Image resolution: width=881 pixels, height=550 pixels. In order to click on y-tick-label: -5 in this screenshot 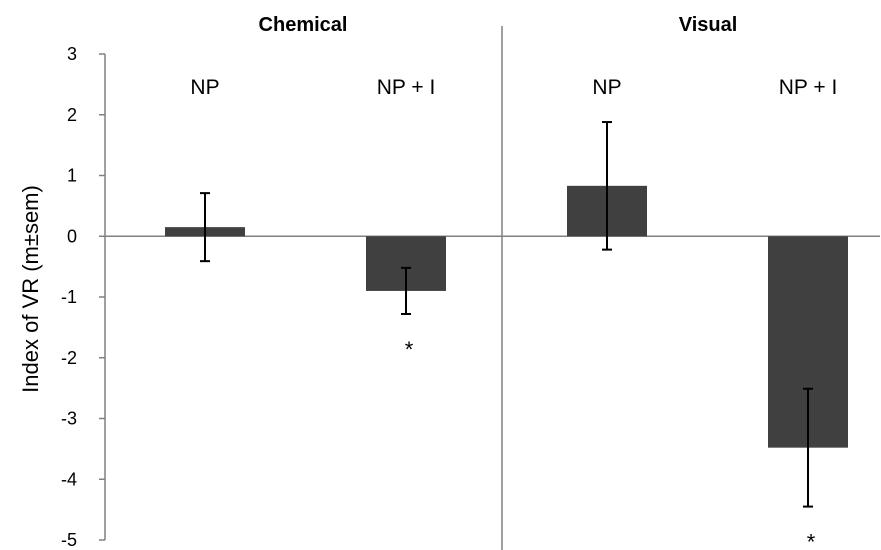, I will do `click(69, 540)`.